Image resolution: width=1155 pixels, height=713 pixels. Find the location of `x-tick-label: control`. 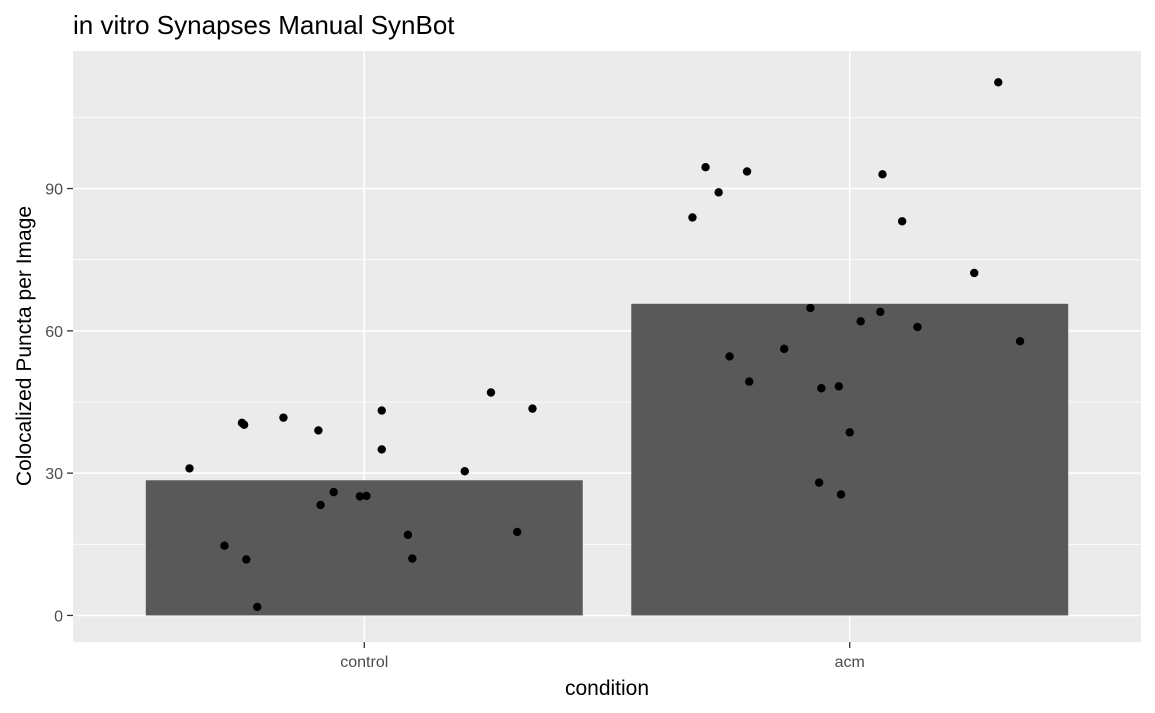

x-tick-label: control is located at coordinates (364, 662).